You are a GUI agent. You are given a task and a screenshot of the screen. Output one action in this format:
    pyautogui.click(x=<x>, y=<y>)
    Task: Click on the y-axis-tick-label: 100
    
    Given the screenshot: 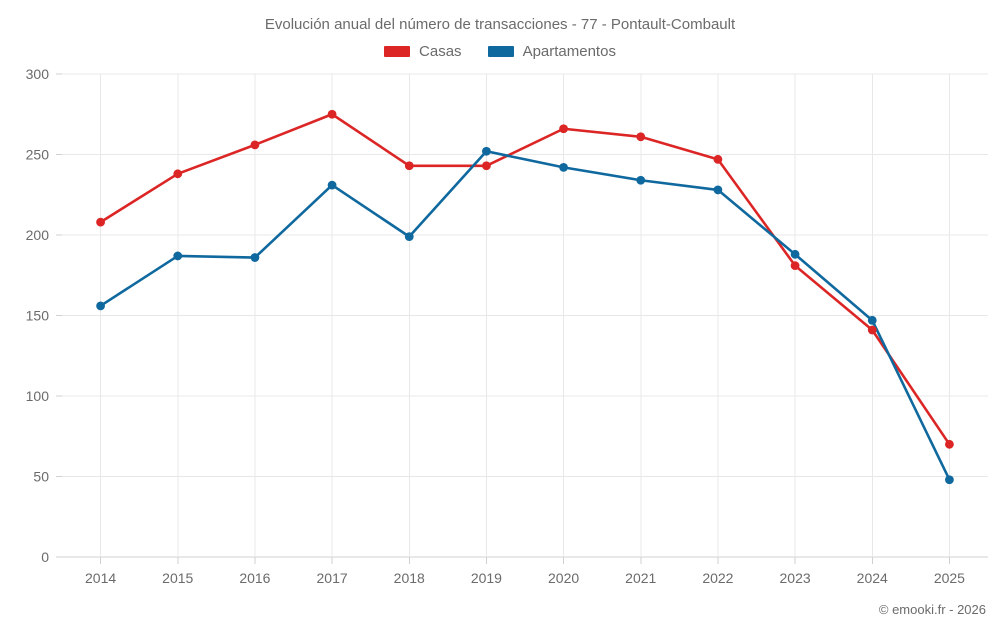 What is the action you would take?
    pyautogui.click(x=38, y=396)
    